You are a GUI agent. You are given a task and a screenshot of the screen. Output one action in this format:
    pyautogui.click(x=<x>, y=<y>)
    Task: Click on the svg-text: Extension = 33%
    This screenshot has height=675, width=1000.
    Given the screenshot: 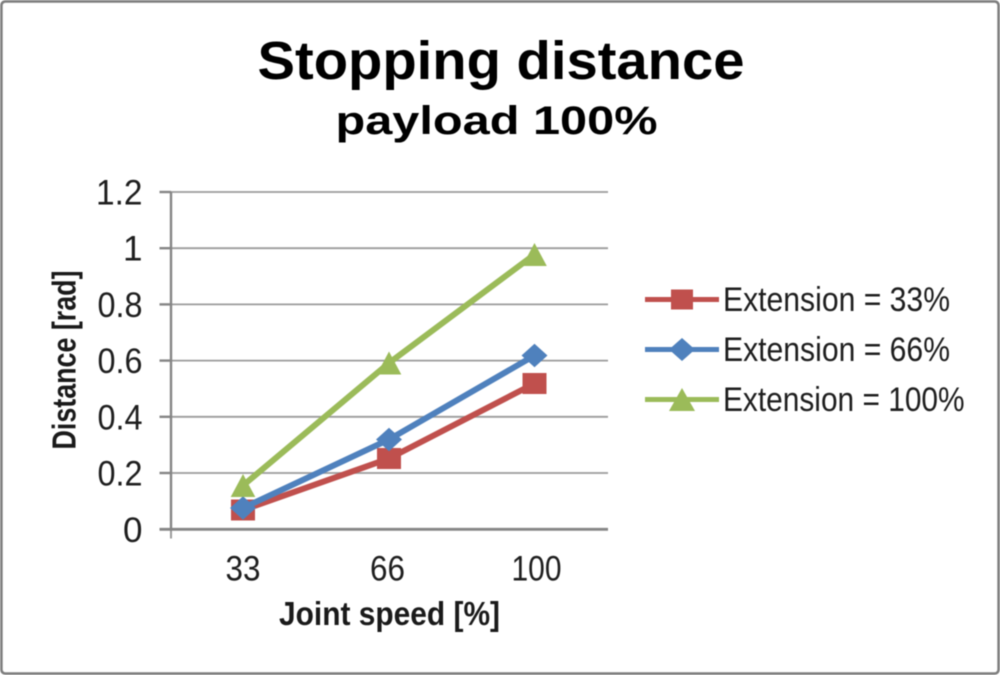 What is the action you would take?
    pyautogui.click(x=836, y=300)
    